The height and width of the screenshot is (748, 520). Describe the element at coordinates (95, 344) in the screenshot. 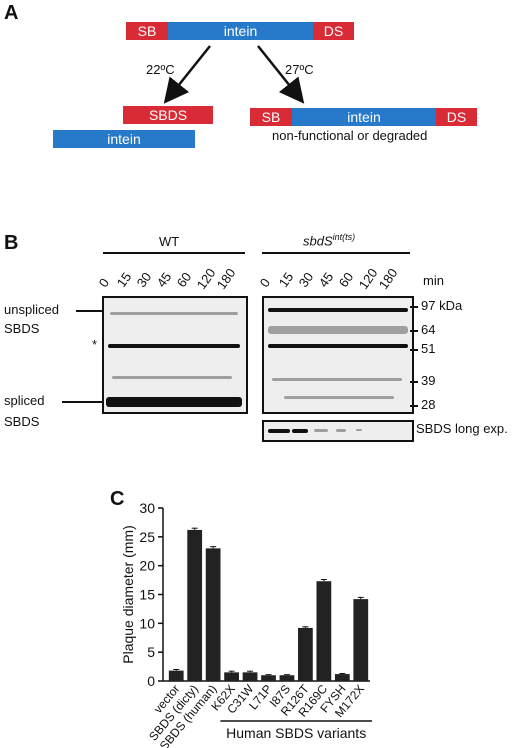

I see `star-label: *` at that location.